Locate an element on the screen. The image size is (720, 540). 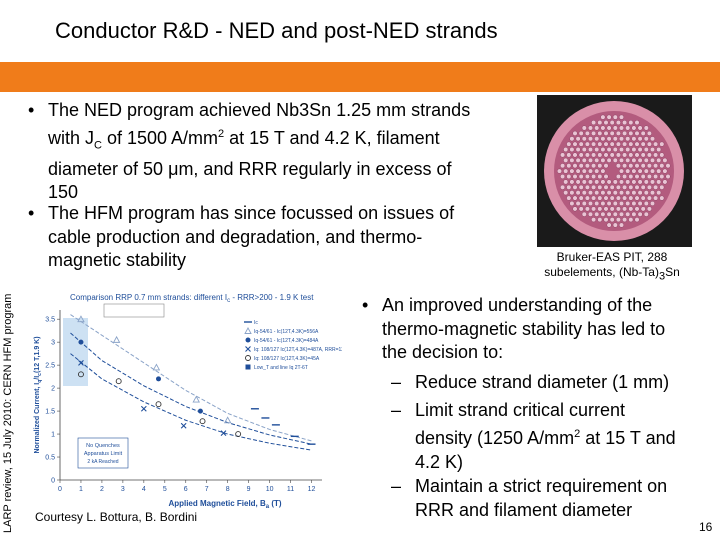
y-tick-label: 3 is located at coordinates (53, 343).